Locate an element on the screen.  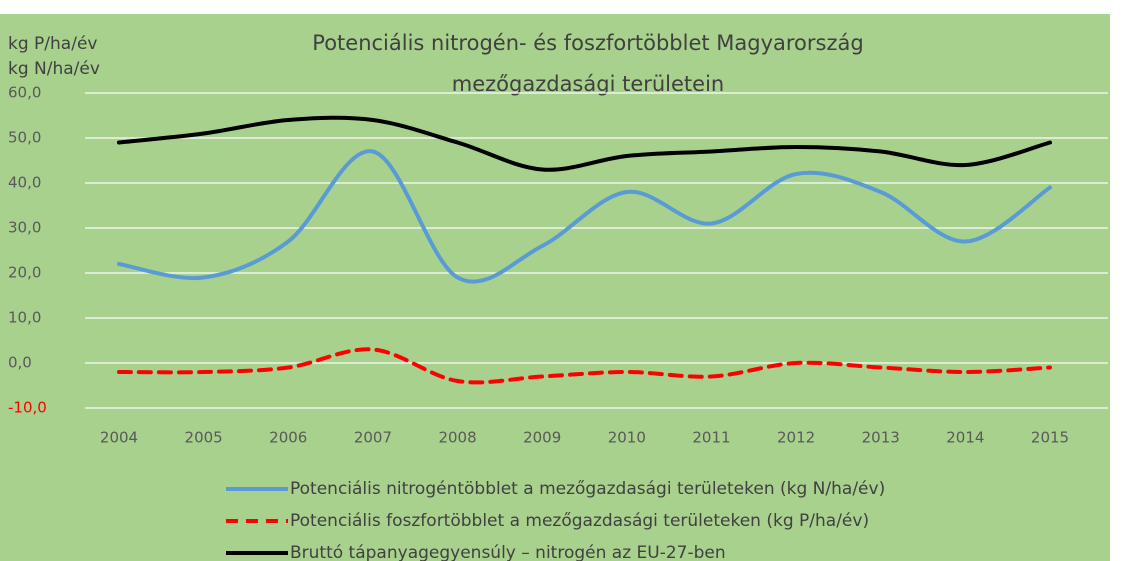
chart-title: mezőgazdasági területein is located at coordinates (588, 84).